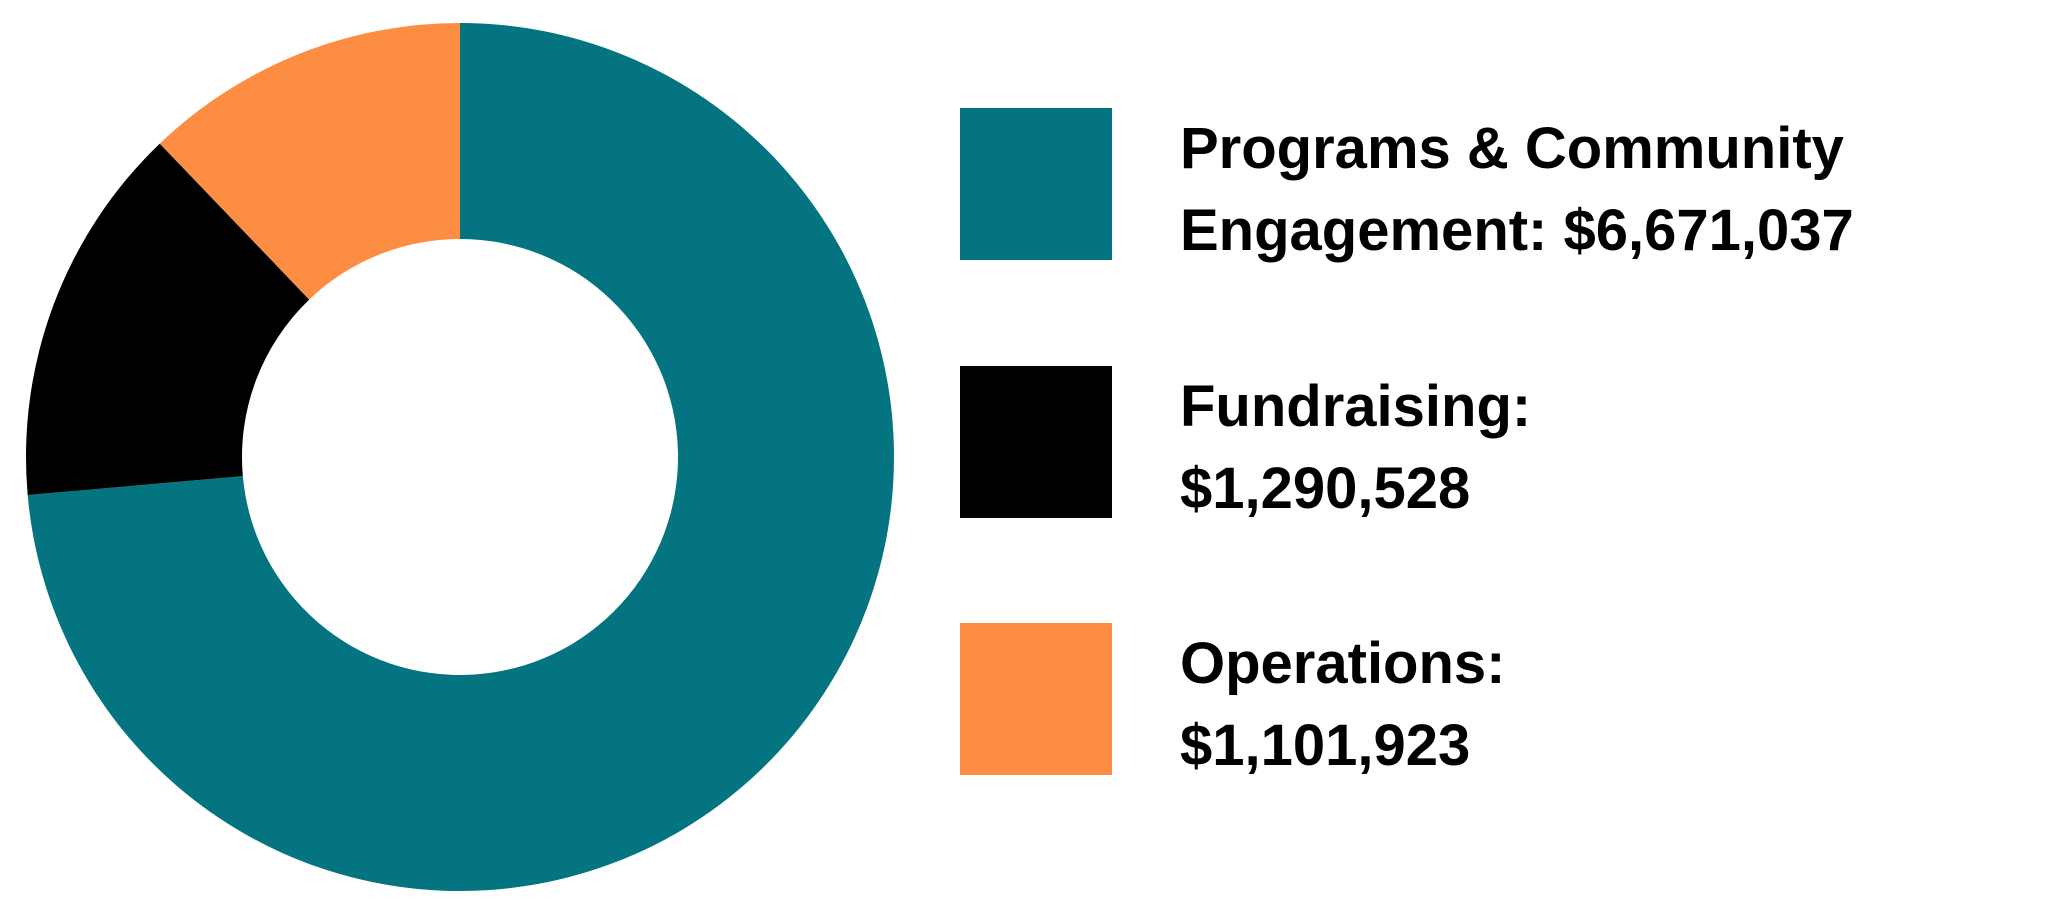  What do you see at coordinates (1356, 406) in the screenshot?
I see `legend-label-fundraising-line1: Fundraising:` at bounding box center [1356, 406].